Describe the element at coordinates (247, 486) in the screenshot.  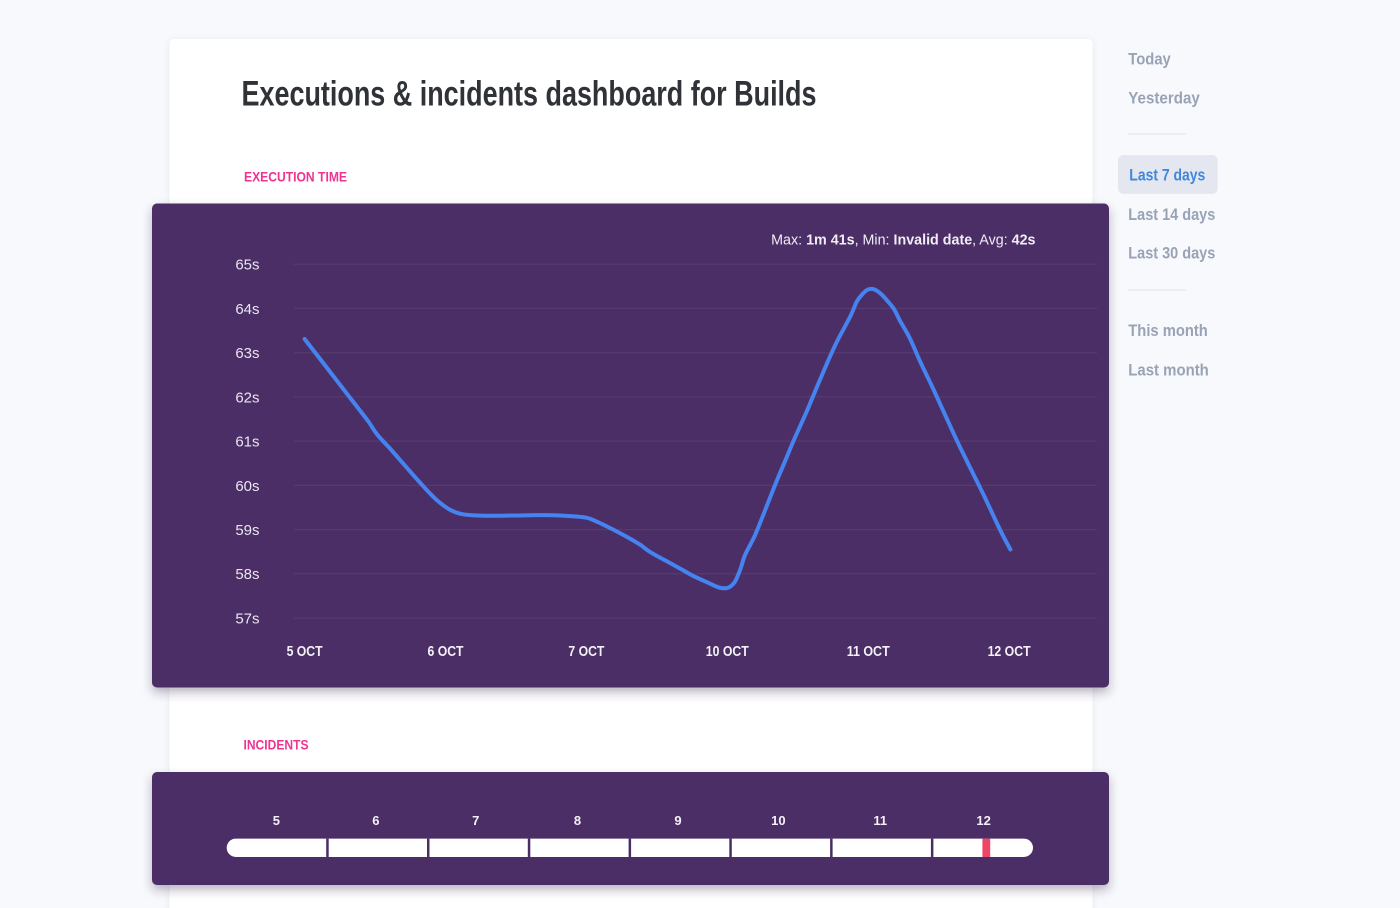
I see `svg-text: 60s` at that location.